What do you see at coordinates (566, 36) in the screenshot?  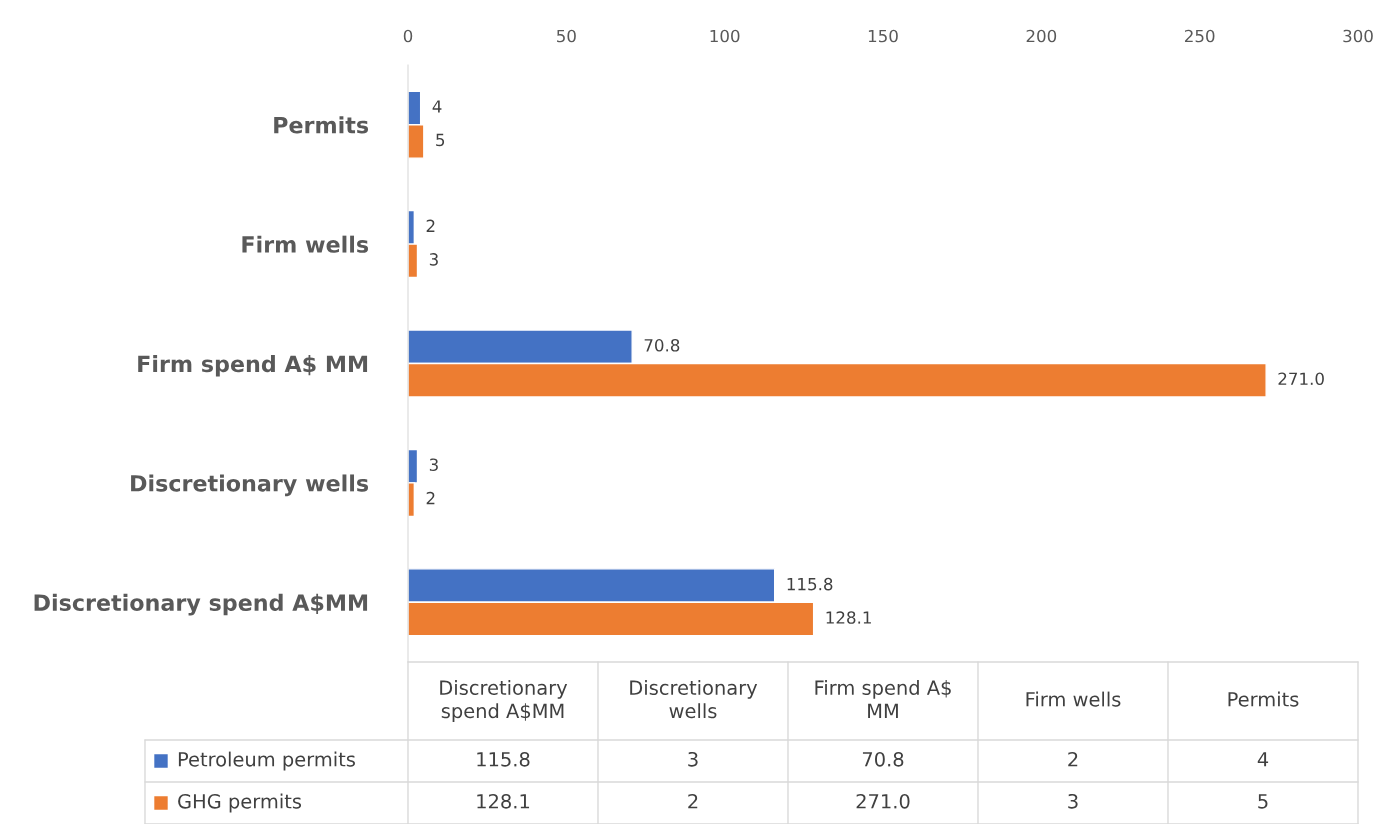 I see `x-tick-label: 50` at bounding box center [566, 36].